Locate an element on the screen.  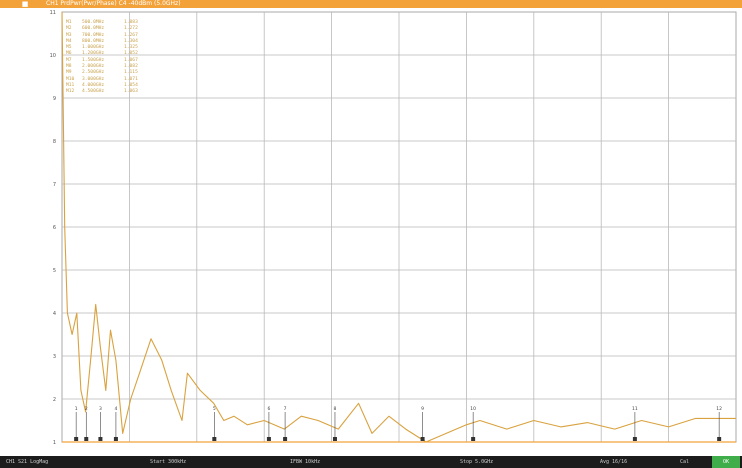
status-avg: Avg 16/16 is located at coordinates (614, 462).